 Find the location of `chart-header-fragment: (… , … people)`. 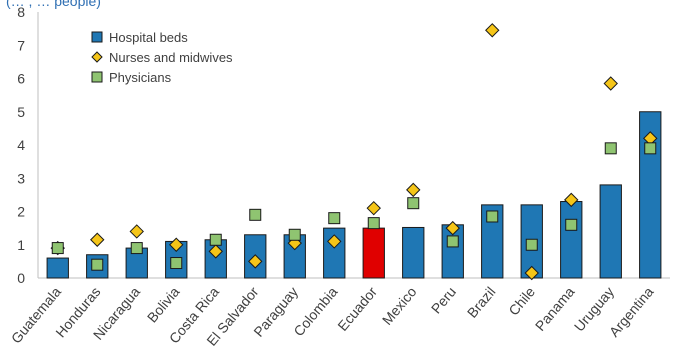

chart-header-fragment: (… , … people) is located at coordinates (53, 4).